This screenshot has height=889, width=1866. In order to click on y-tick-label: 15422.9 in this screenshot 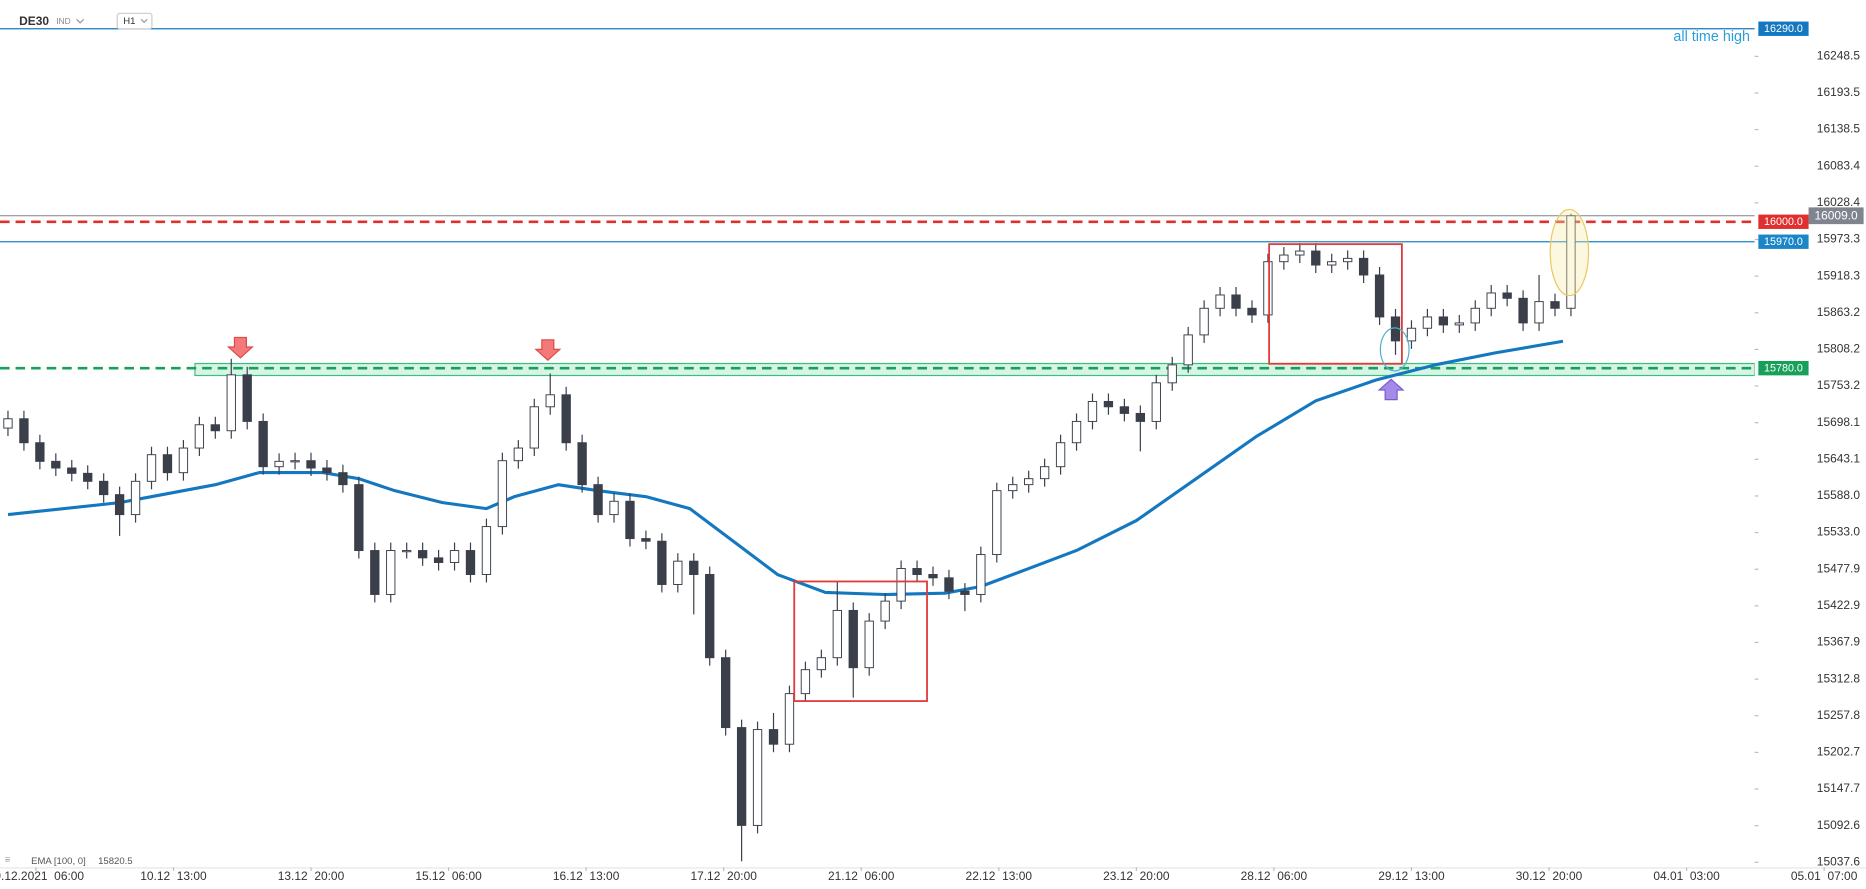, I will do `click(1839, 605)`.